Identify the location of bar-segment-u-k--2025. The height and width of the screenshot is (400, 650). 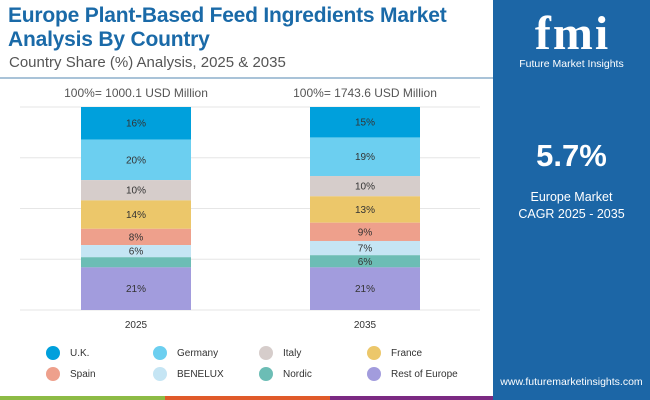
(136, 123).